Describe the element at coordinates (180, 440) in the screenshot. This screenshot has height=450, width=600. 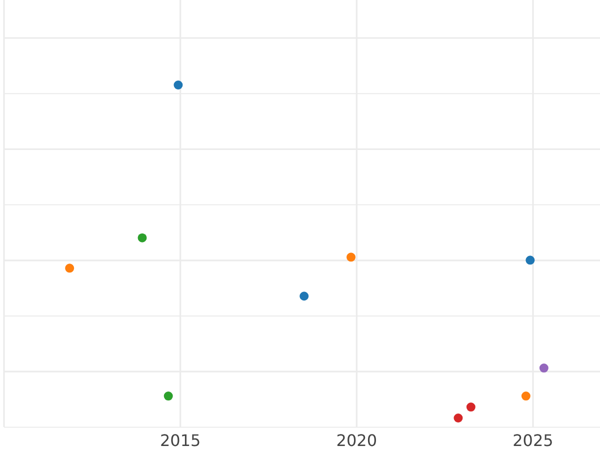
I see `x-tick-label: 2015` at that location.